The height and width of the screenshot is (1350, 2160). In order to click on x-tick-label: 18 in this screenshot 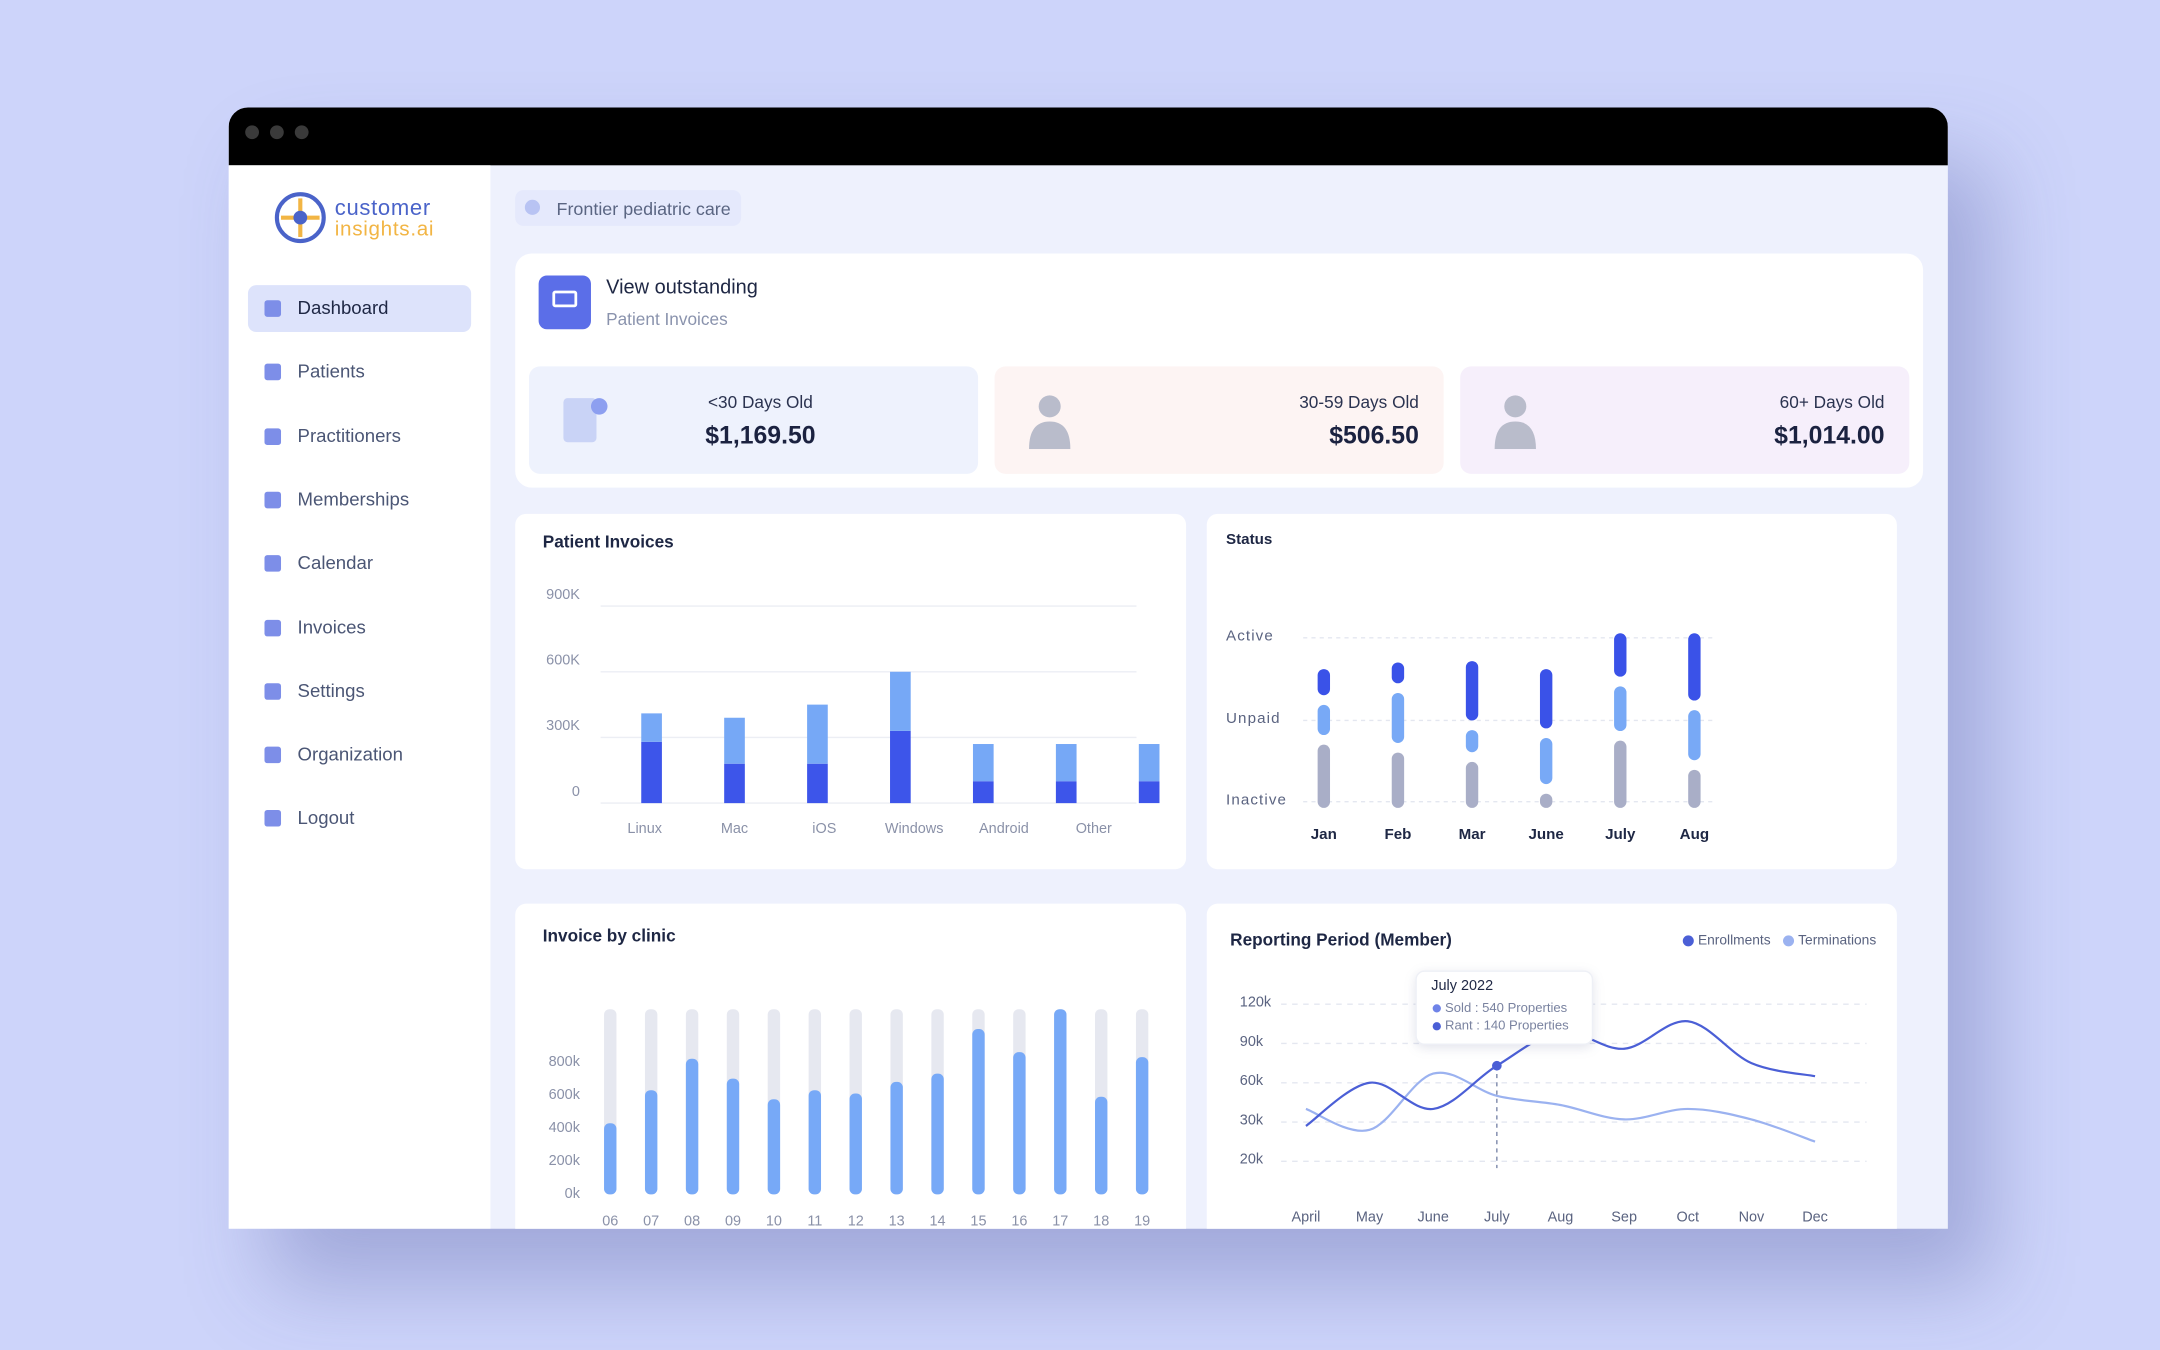, I will do `click(1101, 1221)`.